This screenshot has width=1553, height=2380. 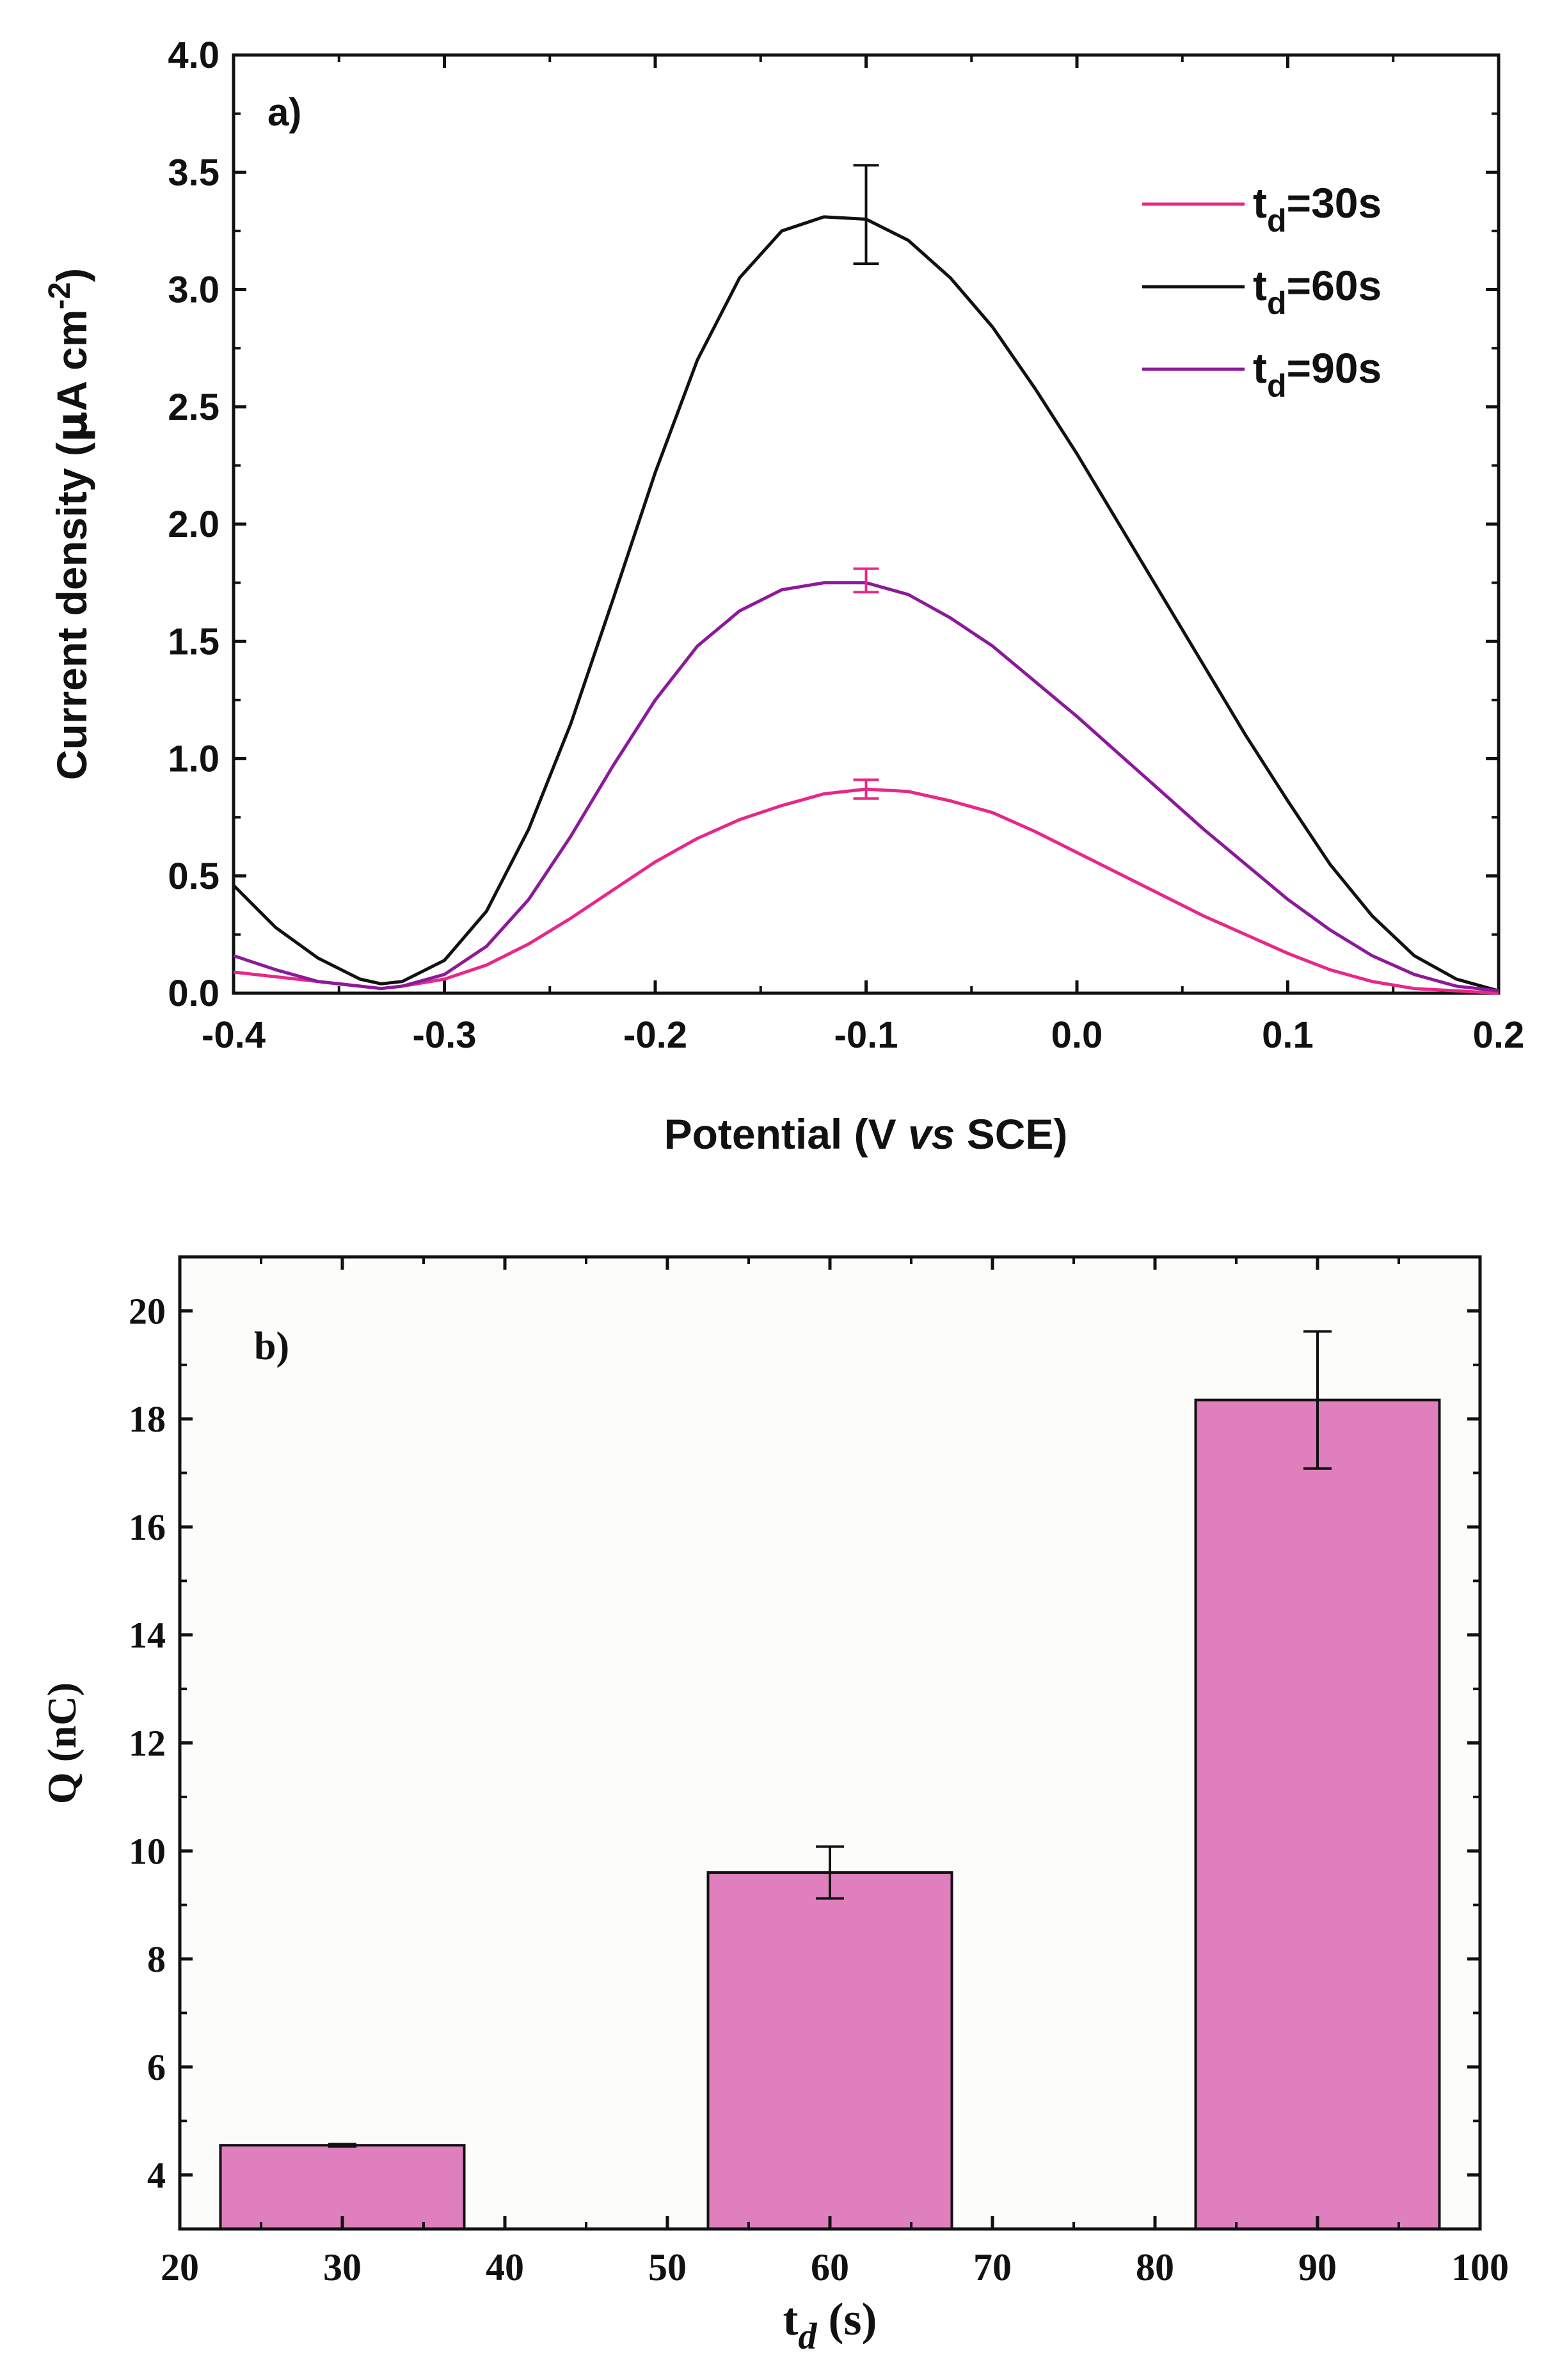 I want to click on chart-b-xlabel-main: t, so click(x=791, y=2319).